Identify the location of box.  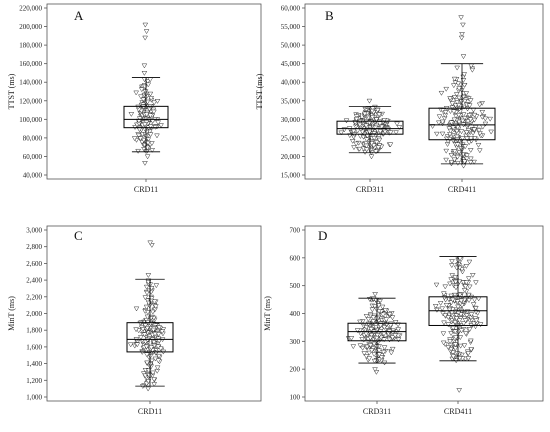
(370, 127).